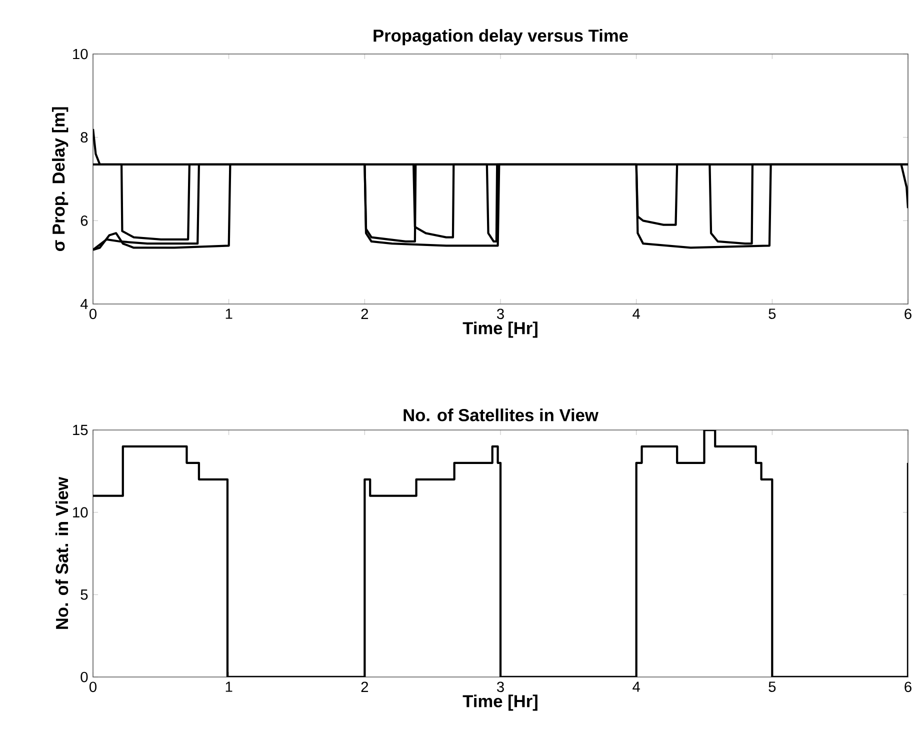 The width and height of the screenshot is (917, 750). I want to click on y-tick-label: 4, so click(84, 304).